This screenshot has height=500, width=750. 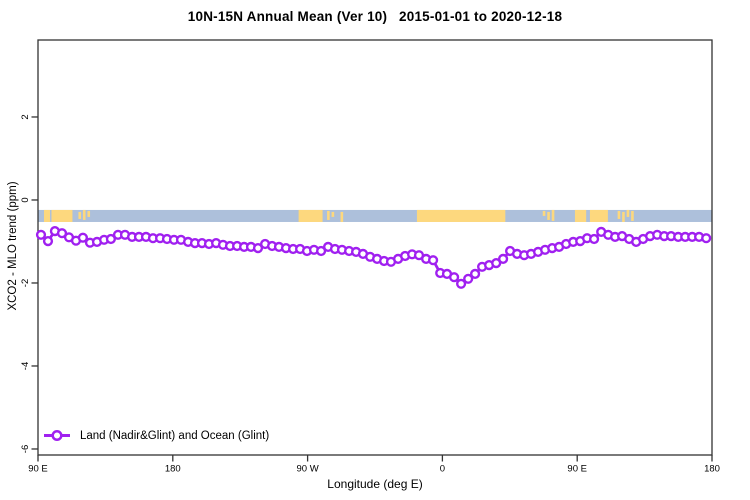 What do you see at coordinates (25, 366) in the screenshot?
I see `y-tick-label: -4` at bounding box center [25, 366].